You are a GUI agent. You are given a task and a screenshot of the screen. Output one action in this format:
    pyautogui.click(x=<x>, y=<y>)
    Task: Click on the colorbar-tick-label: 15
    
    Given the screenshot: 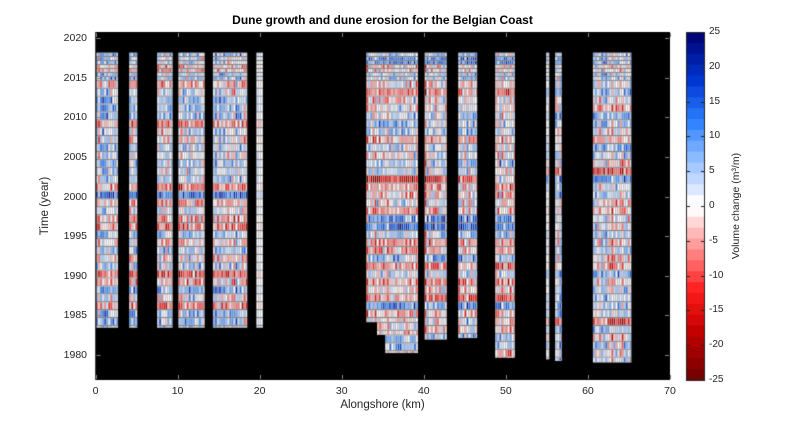 What is the action you would take?
    pyautogui.click(x=715, y=101)
    